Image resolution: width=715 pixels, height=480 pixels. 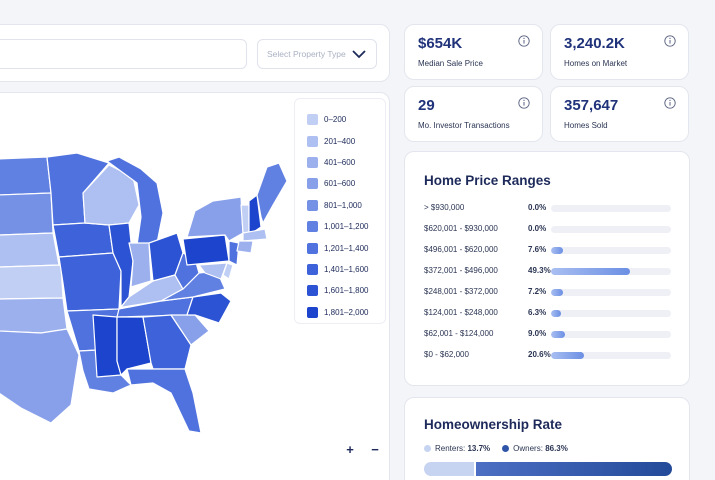 I want to click on renters-dot, so click(x=427, y=448).